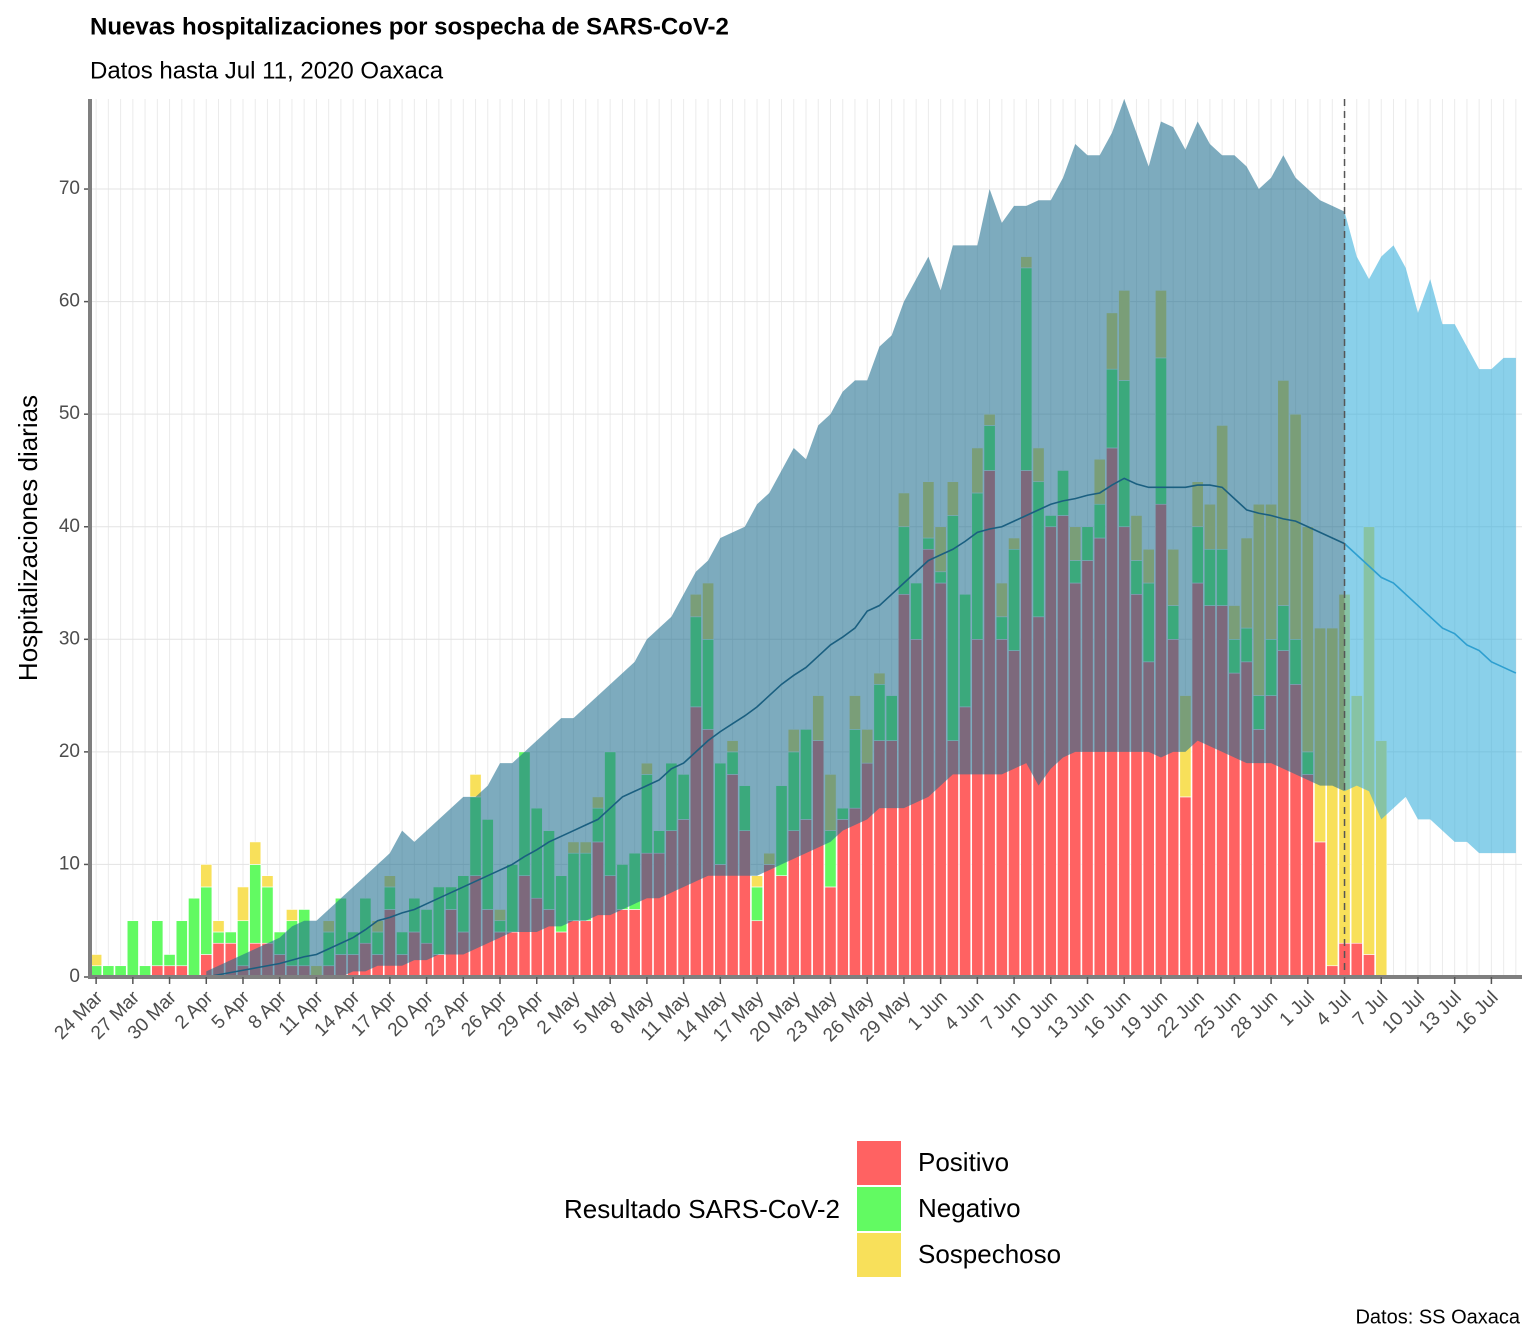 The height and width of the screenshot is (1344, 1536). I want to click on trend-line, so click(1430, 608).